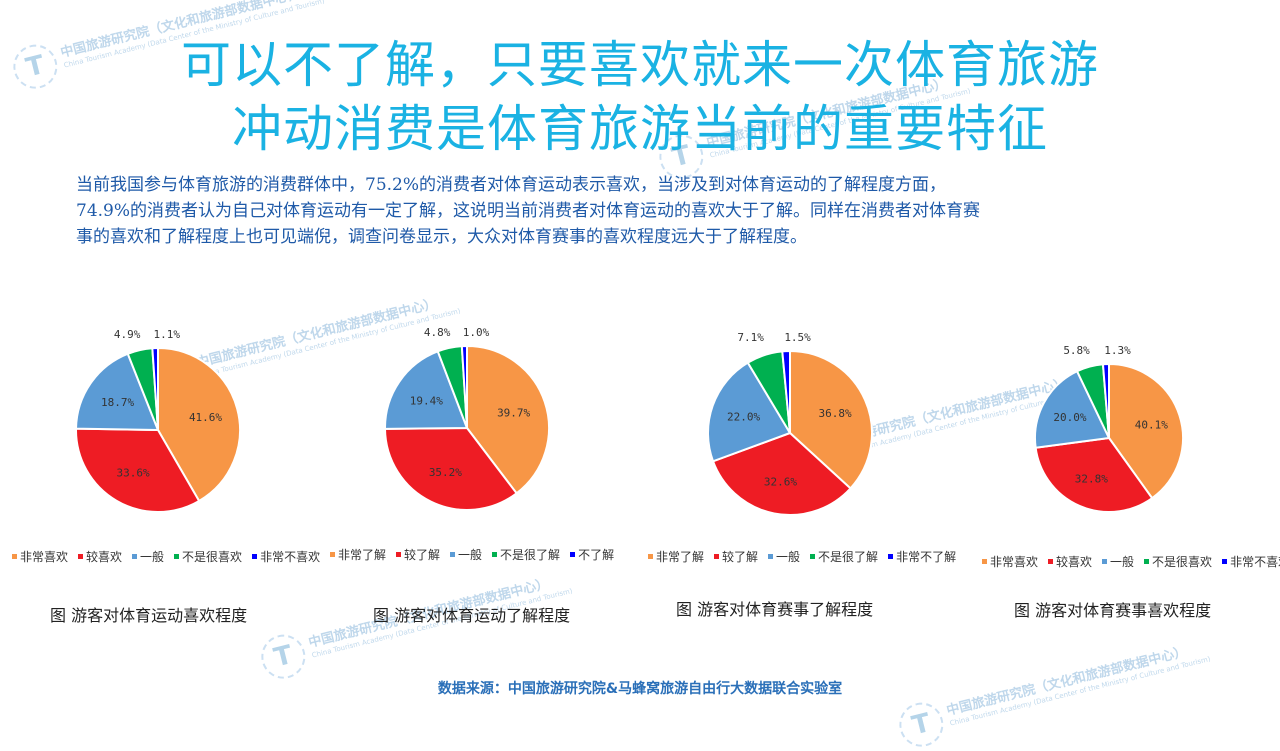 The image size is (1280, 751). Describe the element at coordinates (133, 472) in the screenshot. I see `slice-value-label: 33.6%` at that location.